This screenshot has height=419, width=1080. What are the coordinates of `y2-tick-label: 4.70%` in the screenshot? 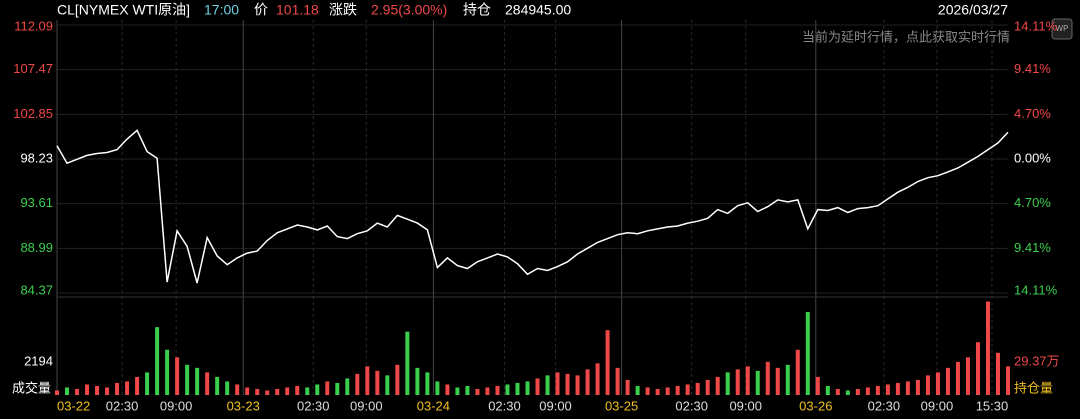 It's located at (1032, 113).